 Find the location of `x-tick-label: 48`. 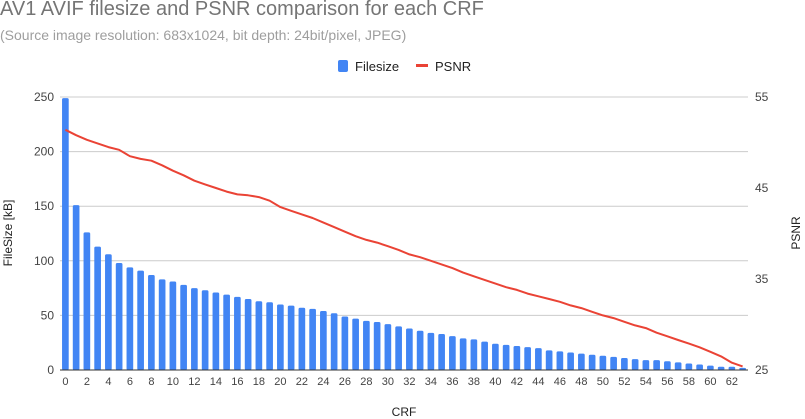

x-tick-label: 48 is located at coordinates (581, 382).